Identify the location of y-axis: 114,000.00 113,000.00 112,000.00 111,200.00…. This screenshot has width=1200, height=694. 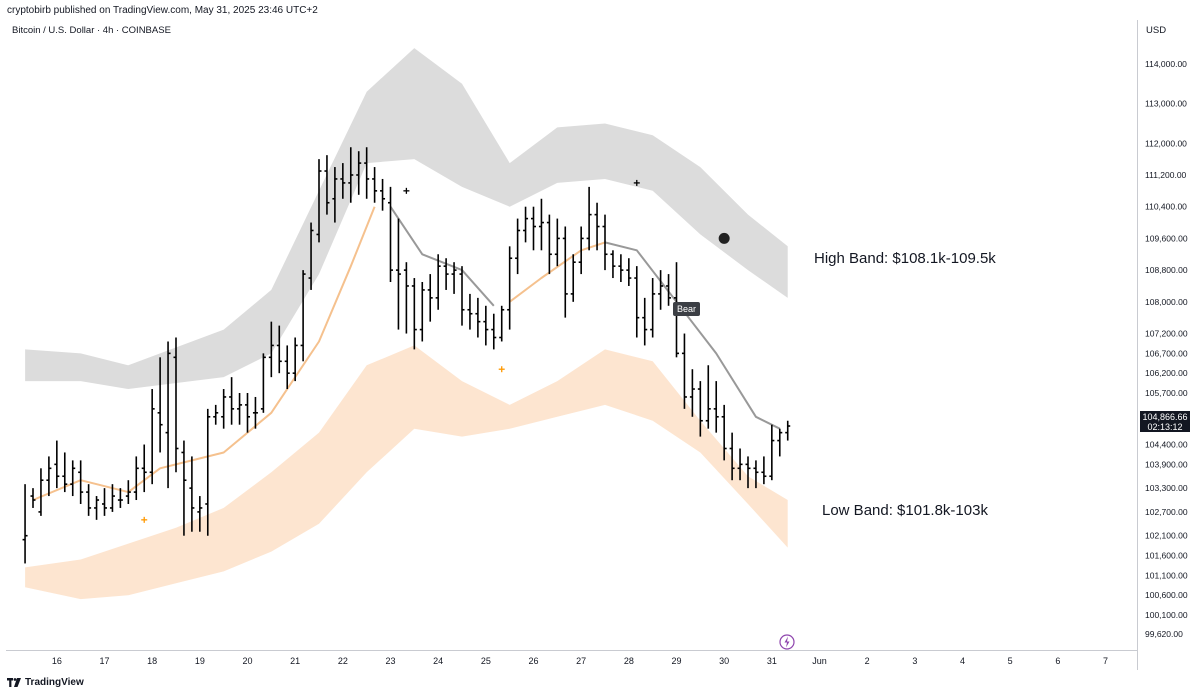
(1166, 349).